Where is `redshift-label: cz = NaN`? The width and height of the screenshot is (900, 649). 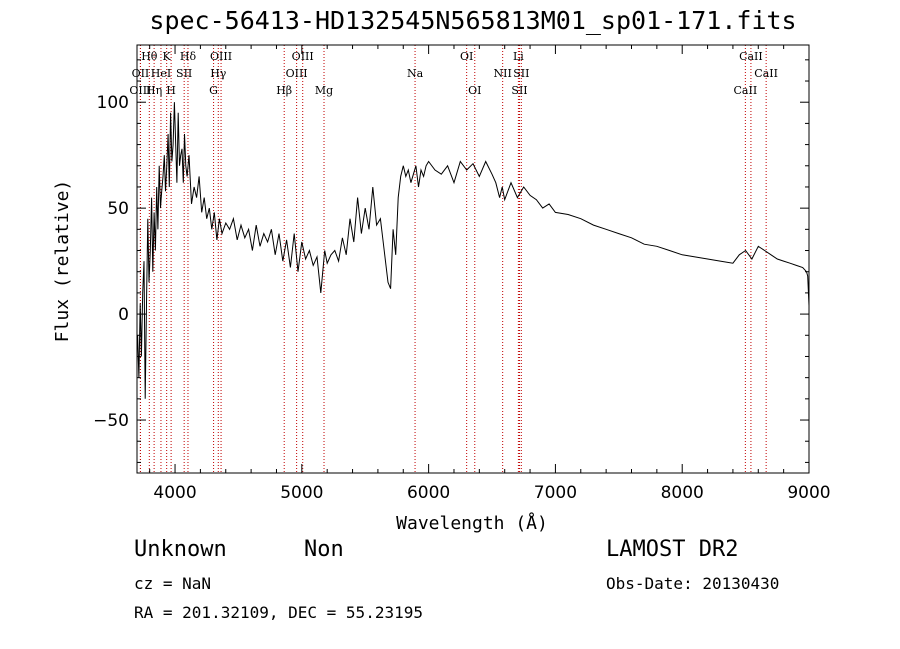
redshift-label: cz = NaN is located at coordinates (173, 583).